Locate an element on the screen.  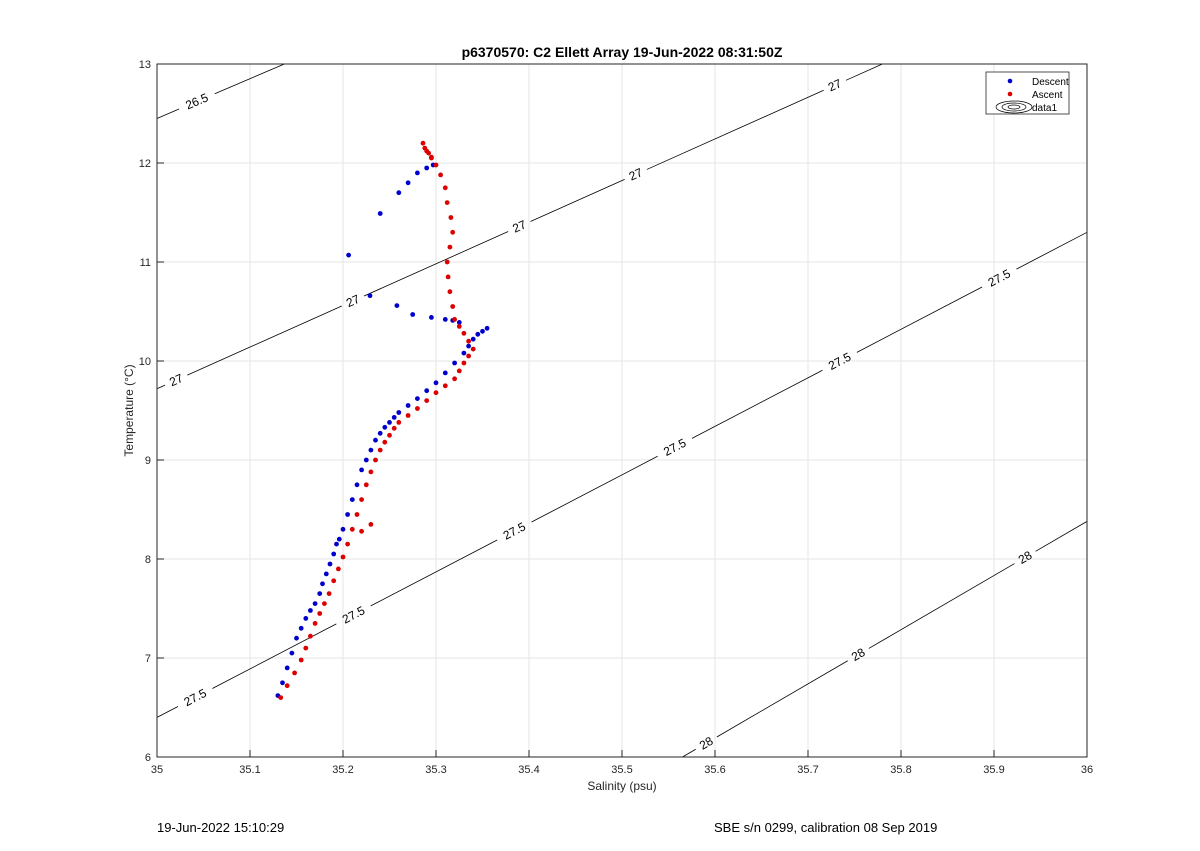
y-tick-label: 9 is located at coordinates (148, 461).